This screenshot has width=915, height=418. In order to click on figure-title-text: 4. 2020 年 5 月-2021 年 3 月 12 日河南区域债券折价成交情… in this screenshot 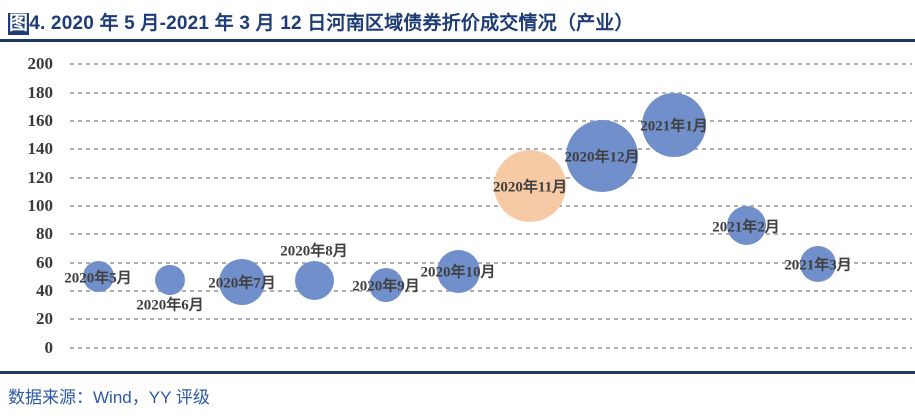, I will do `click(331, 23)`.